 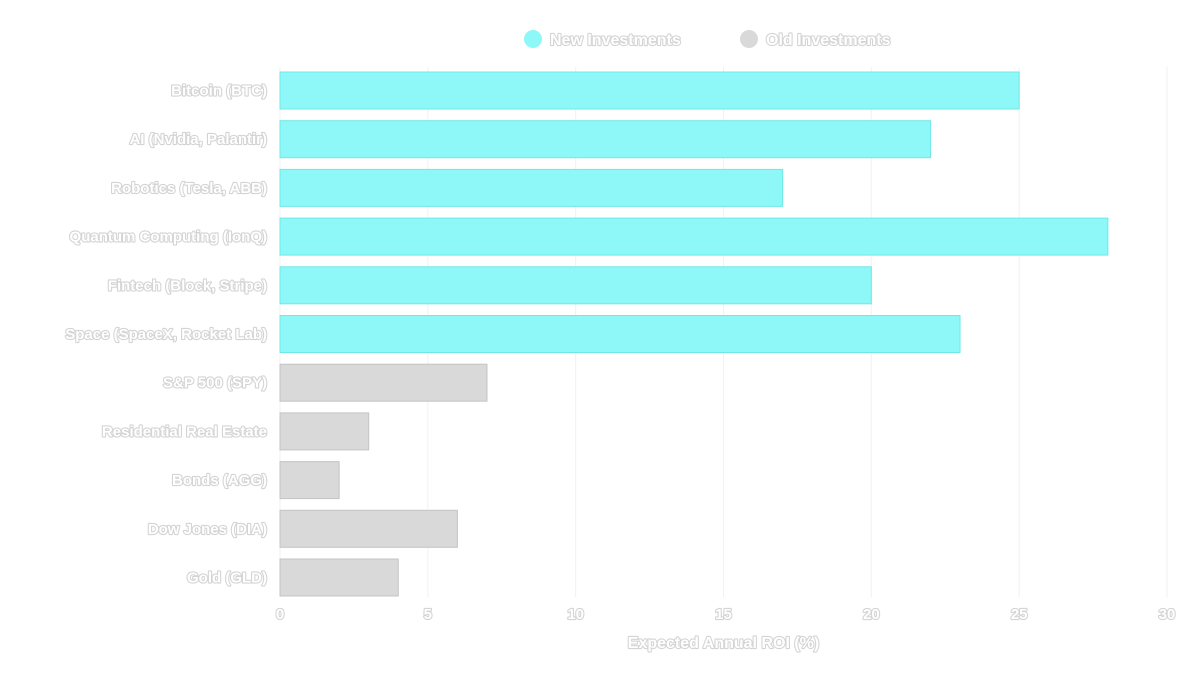 I want to click on bar-s-p-500-spy, so click(x=383, y=382).